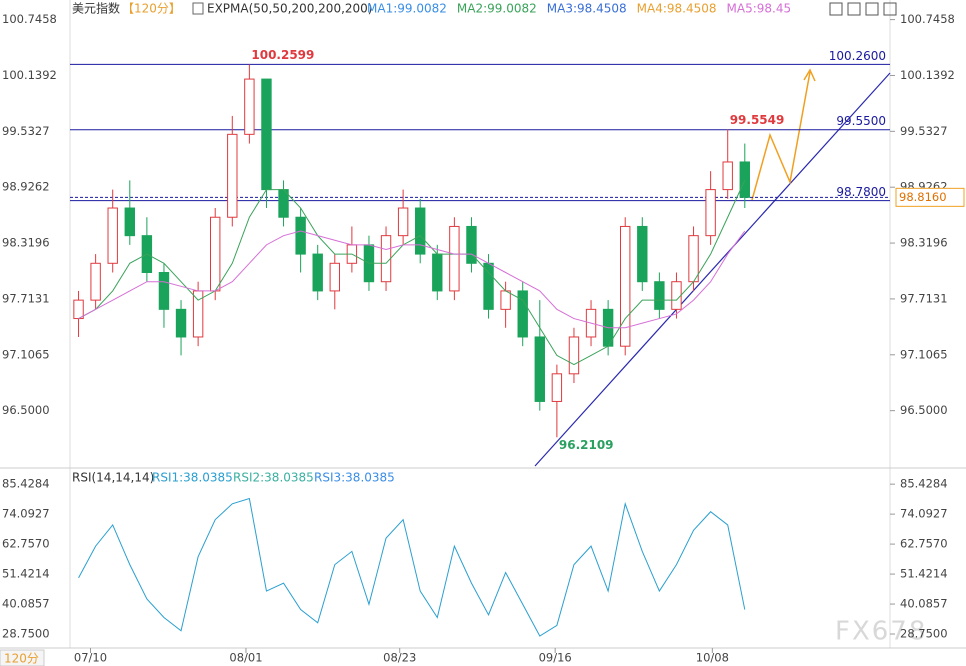 The image size is (966, 666). I want to click on price-annotation: 96.2109, so click(586, 445).